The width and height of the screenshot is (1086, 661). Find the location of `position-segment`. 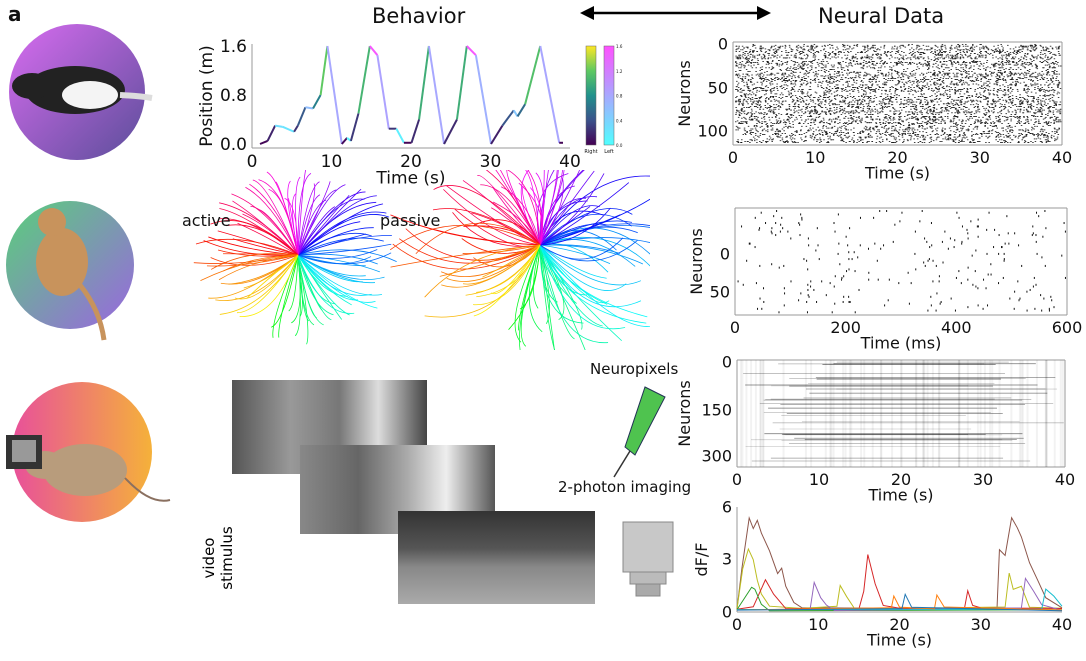

position-segment is located at coordinates (317, 101).